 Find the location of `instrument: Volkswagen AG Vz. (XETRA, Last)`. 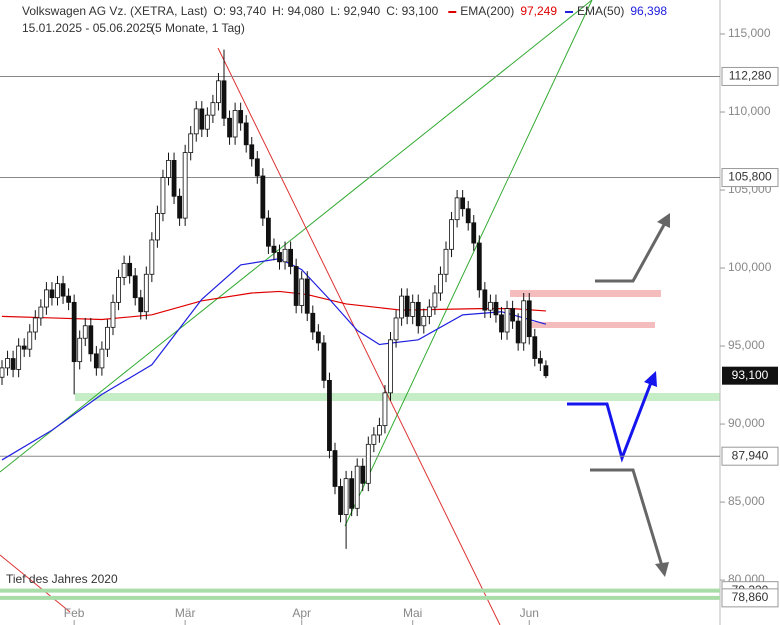

instrument: Volkswagen AG Vz. (XETRA, Last) is located at coordinates (114, 11).